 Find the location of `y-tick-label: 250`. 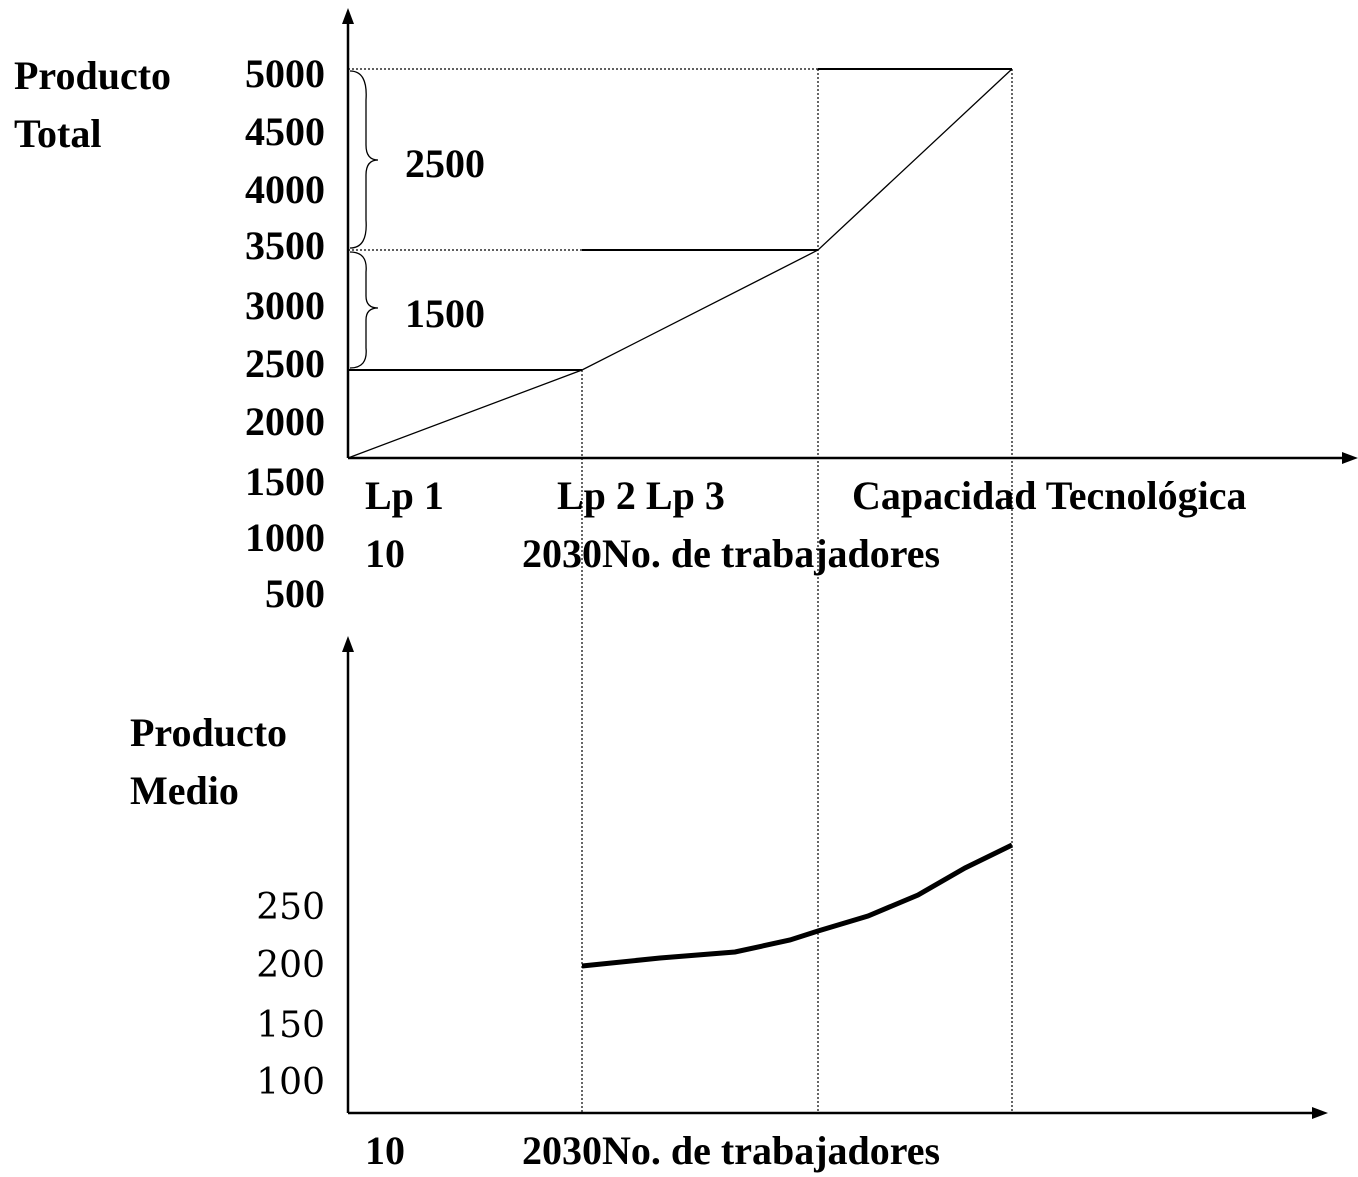

y-tick-label: 250 is located at coordinates (290, 907).